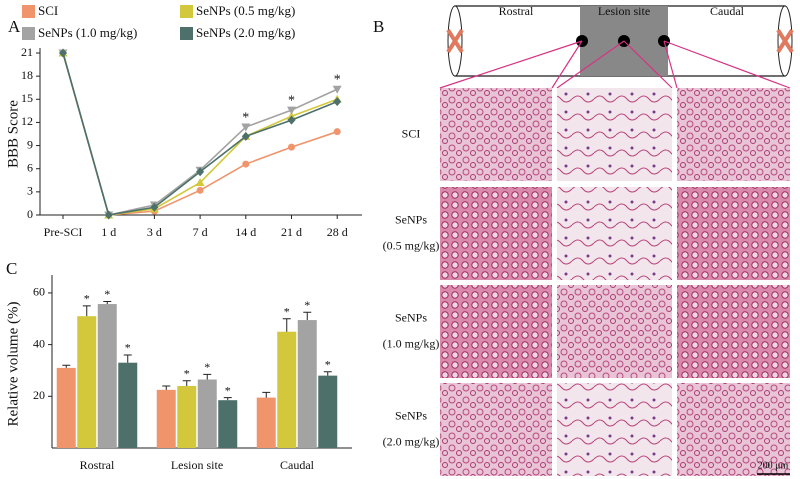  Describe the element at coordinates (48, 10) in the screenshot. I see `legend-label: SCI` at that location.